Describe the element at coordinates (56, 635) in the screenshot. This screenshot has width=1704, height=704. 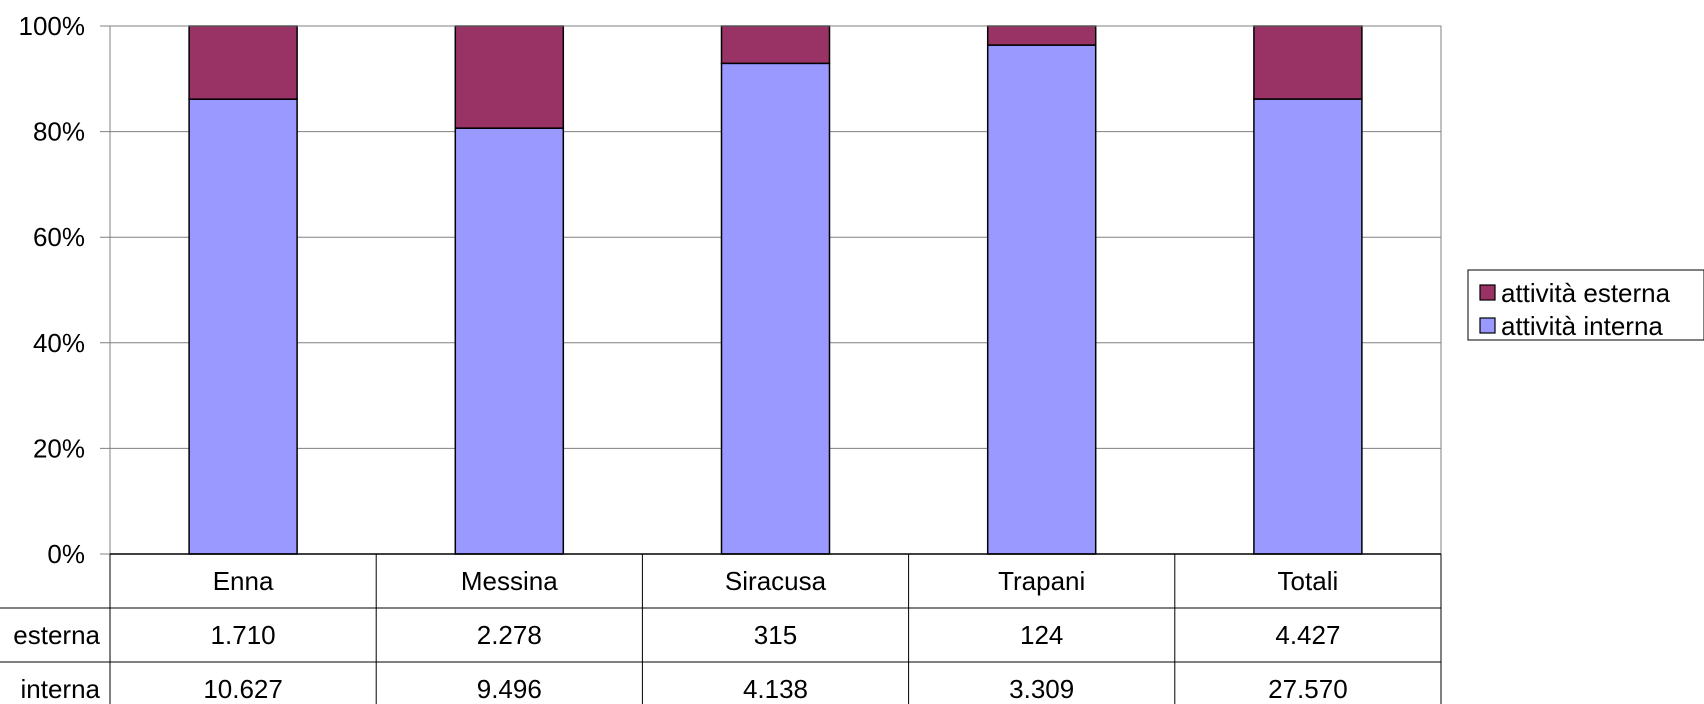
I see `table-row-header: esterna` at that location.